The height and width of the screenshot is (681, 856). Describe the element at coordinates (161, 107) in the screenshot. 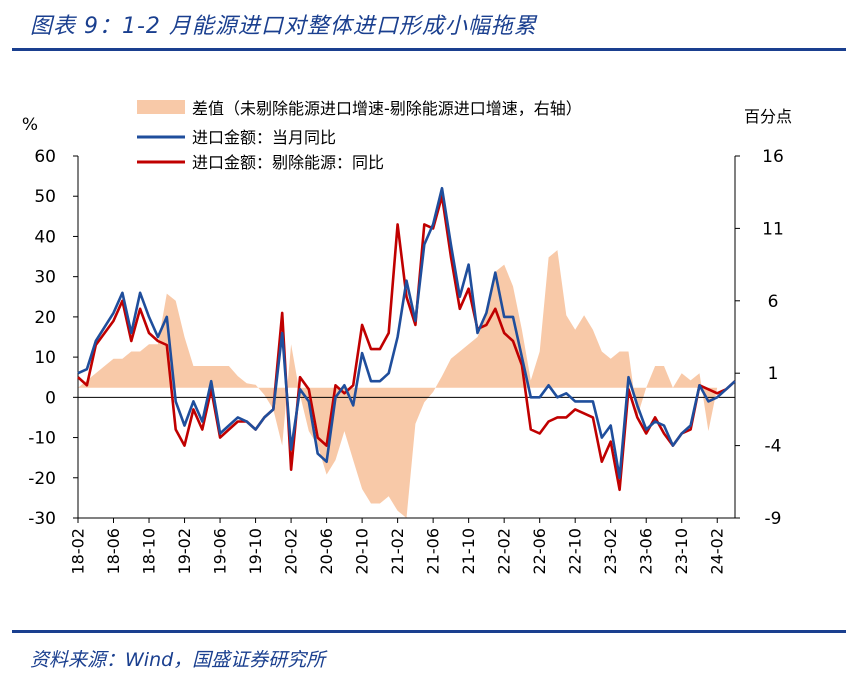

I see `legend-swatch-diff` at that location.